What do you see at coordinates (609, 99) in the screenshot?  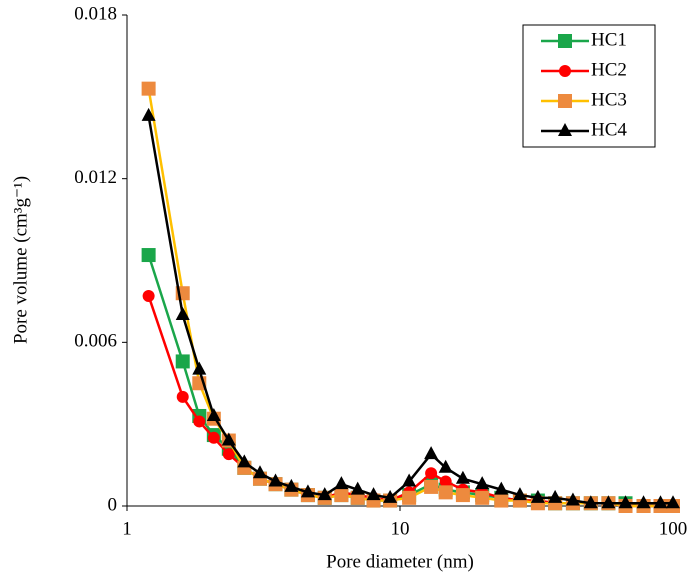 I see `legend-label: HC3` at bounding box center [609, 99].